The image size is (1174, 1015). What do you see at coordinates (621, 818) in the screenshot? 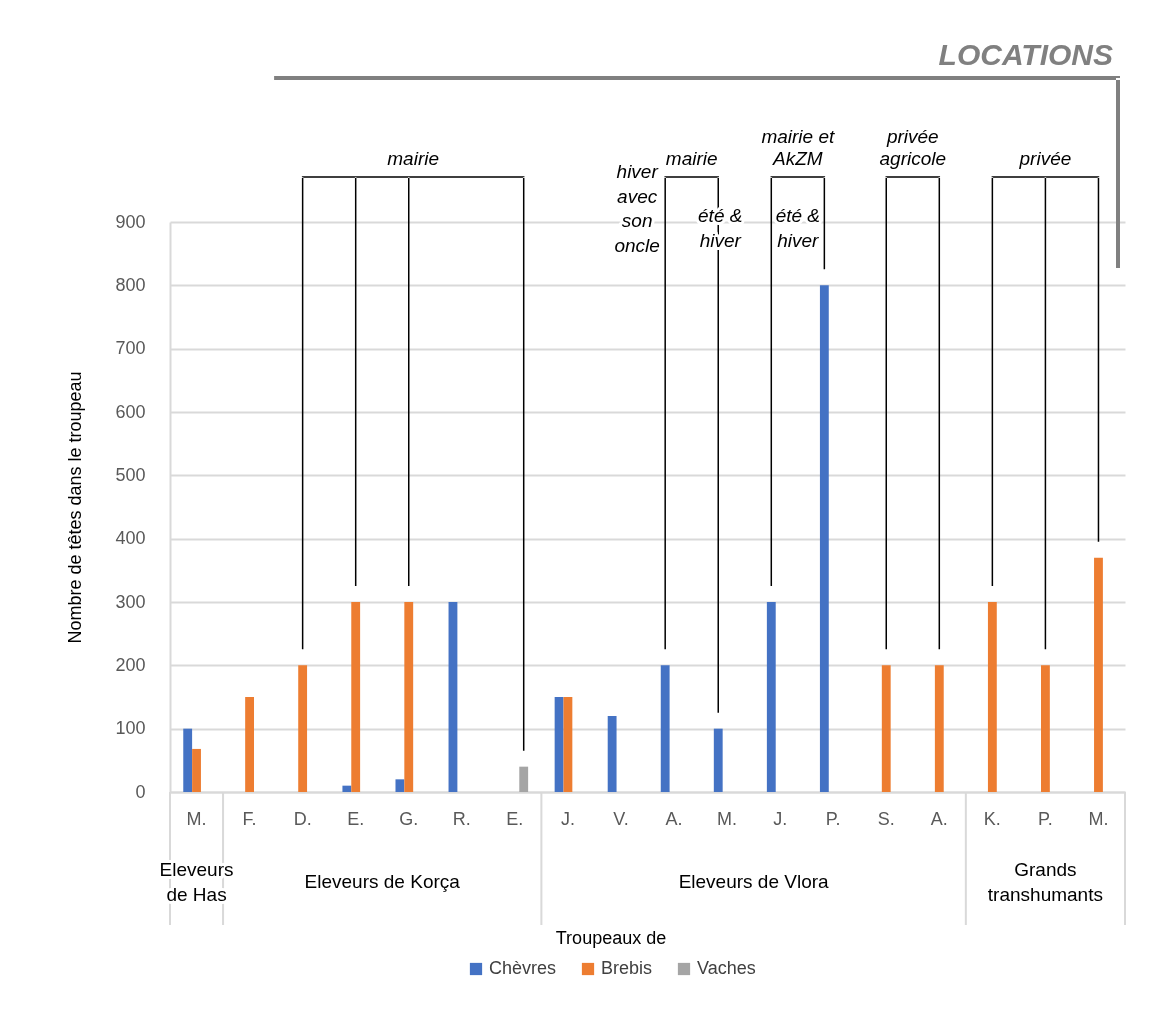
I see `x-tick-label: V.` at bounding box center [621, 818].